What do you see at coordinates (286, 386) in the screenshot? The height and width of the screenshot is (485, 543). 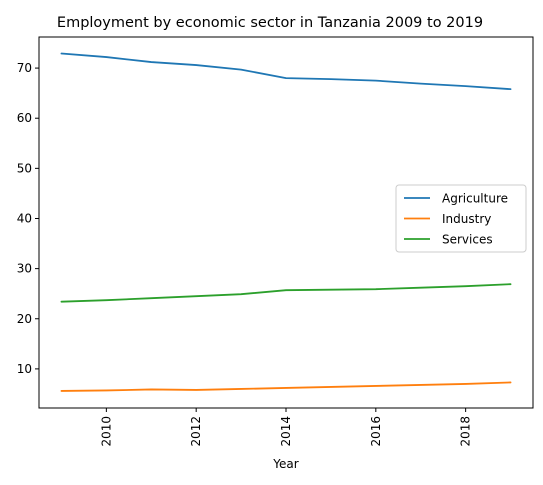 I see `series-line-industry` at bounding box center [286, 386].